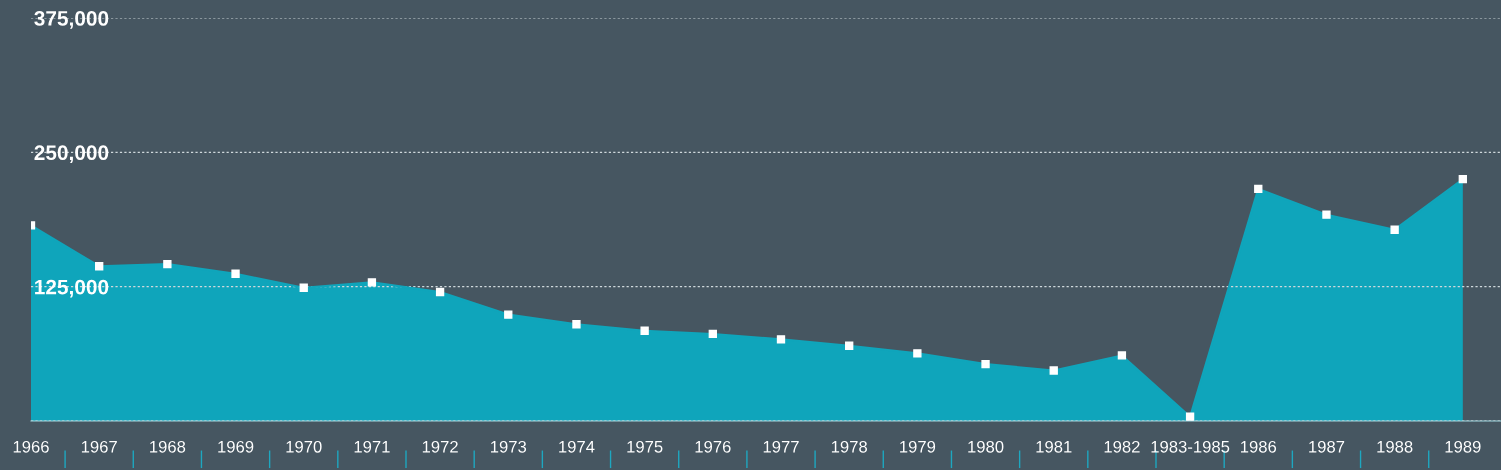  Describe the element at coordinates (781, 446) in the screenshot. I see `x-tick-label: 1977` at that location.